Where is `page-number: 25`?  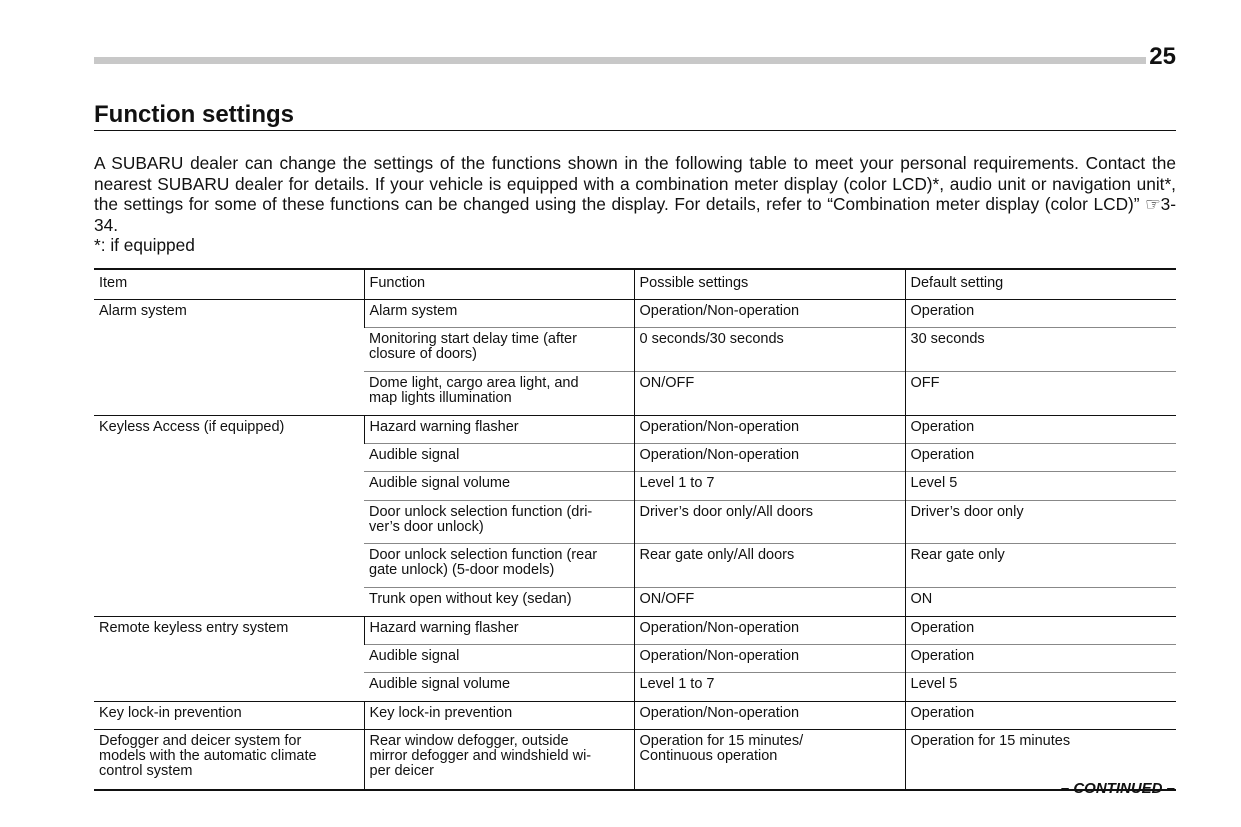
page-number: 25 is located at coordinates (1162, 56).